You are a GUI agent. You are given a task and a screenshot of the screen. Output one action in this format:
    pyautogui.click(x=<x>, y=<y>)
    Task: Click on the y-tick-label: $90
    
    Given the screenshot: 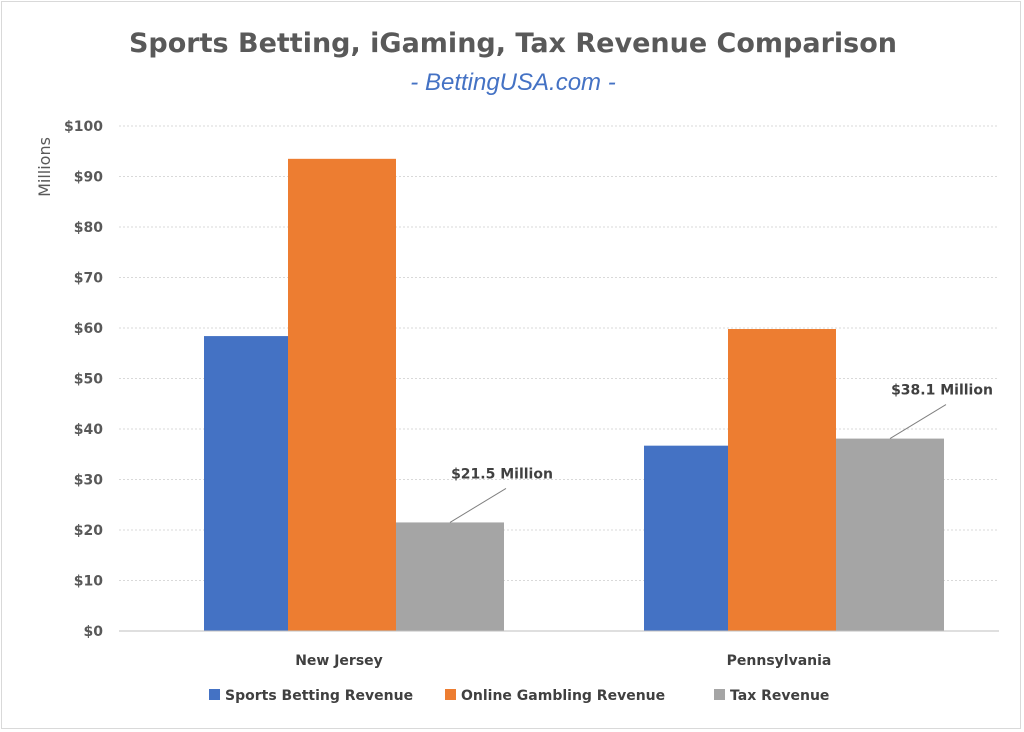 What is the action you would take?
    pyautogui.click(x=88, y=178)
    